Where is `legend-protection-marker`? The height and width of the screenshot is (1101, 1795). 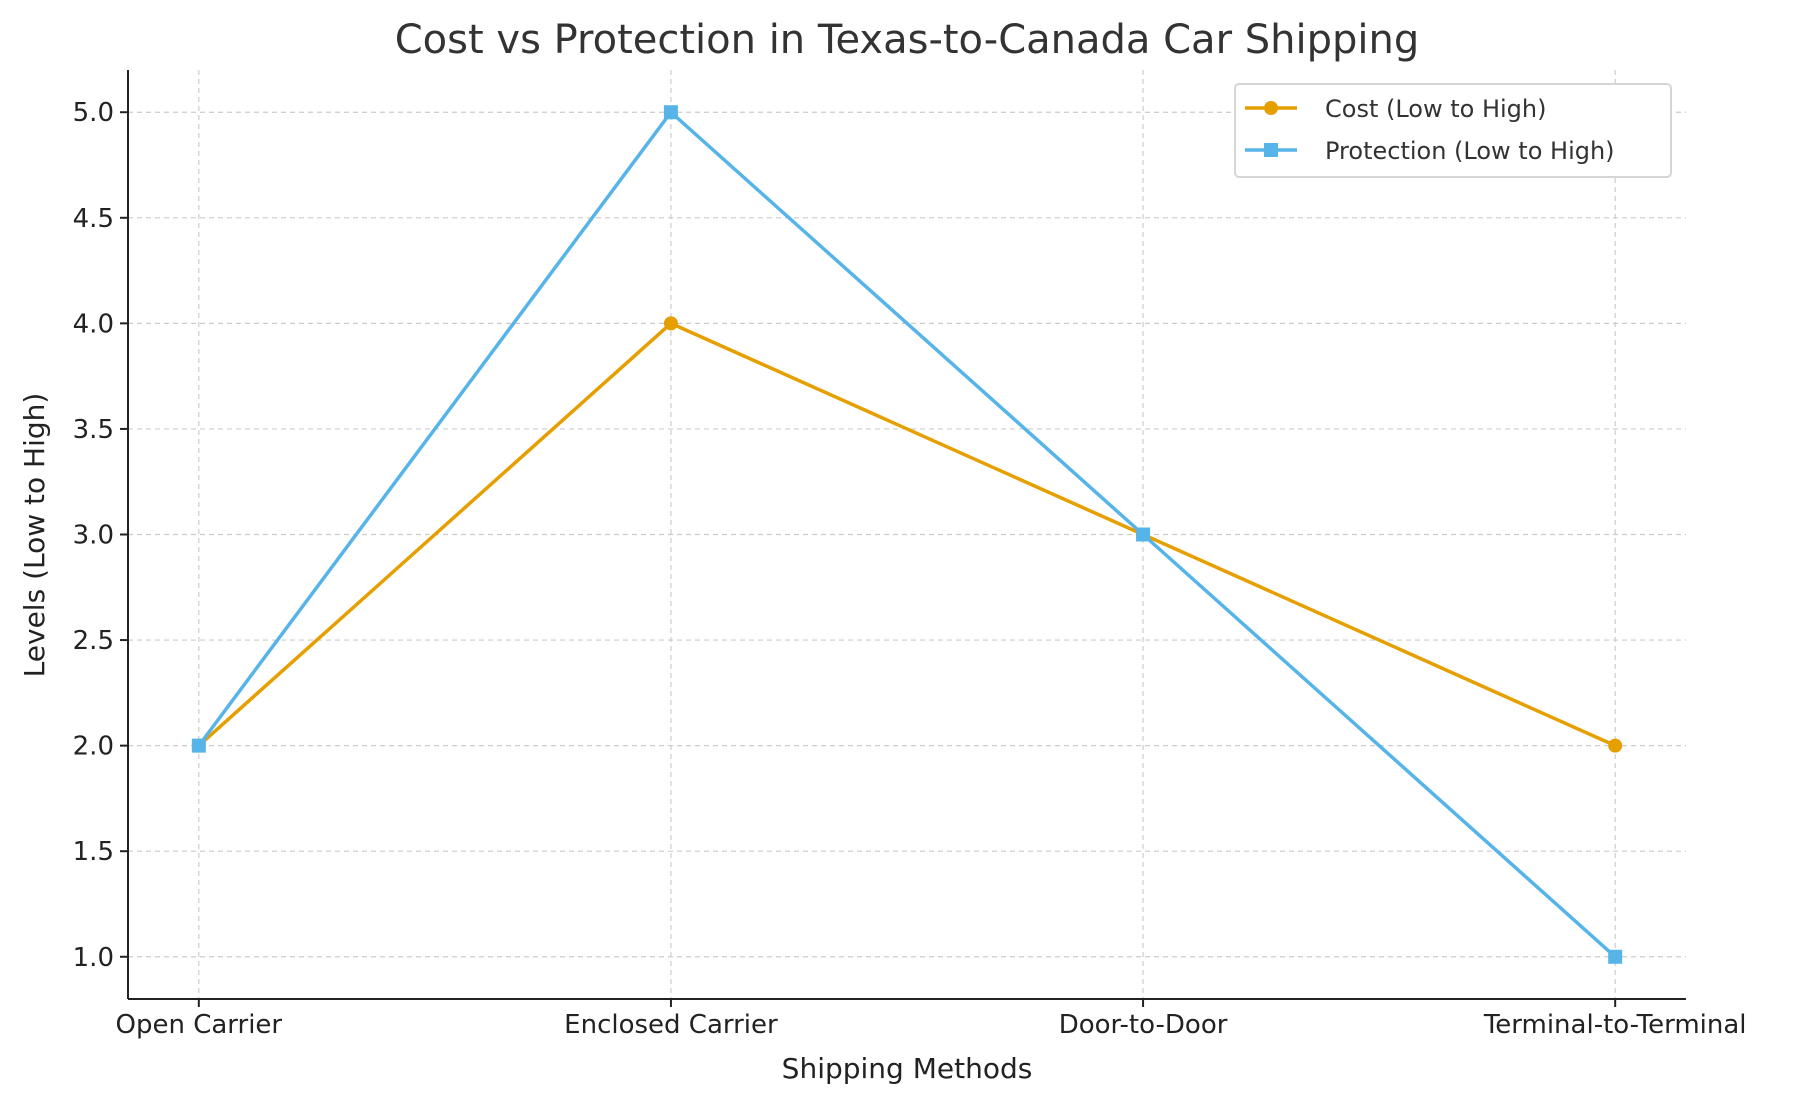
legend-protection-marker is located at coordinates (1271, 150).